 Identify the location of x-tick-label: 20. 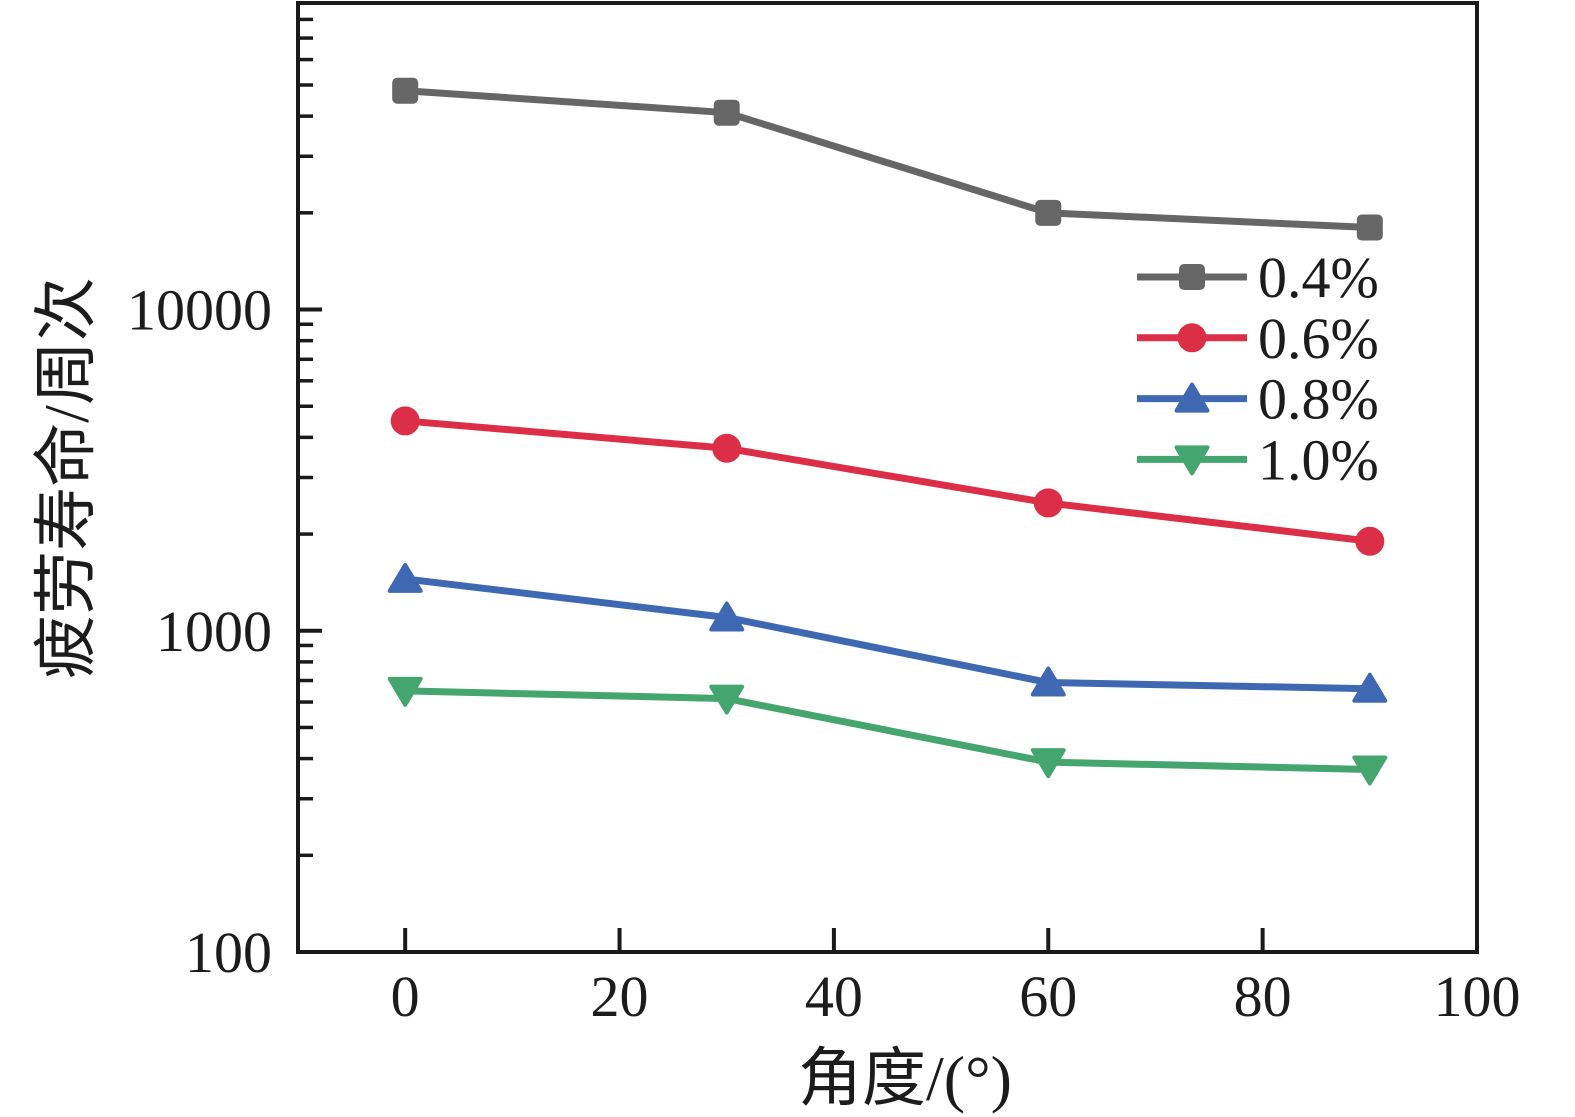
(620, 996).